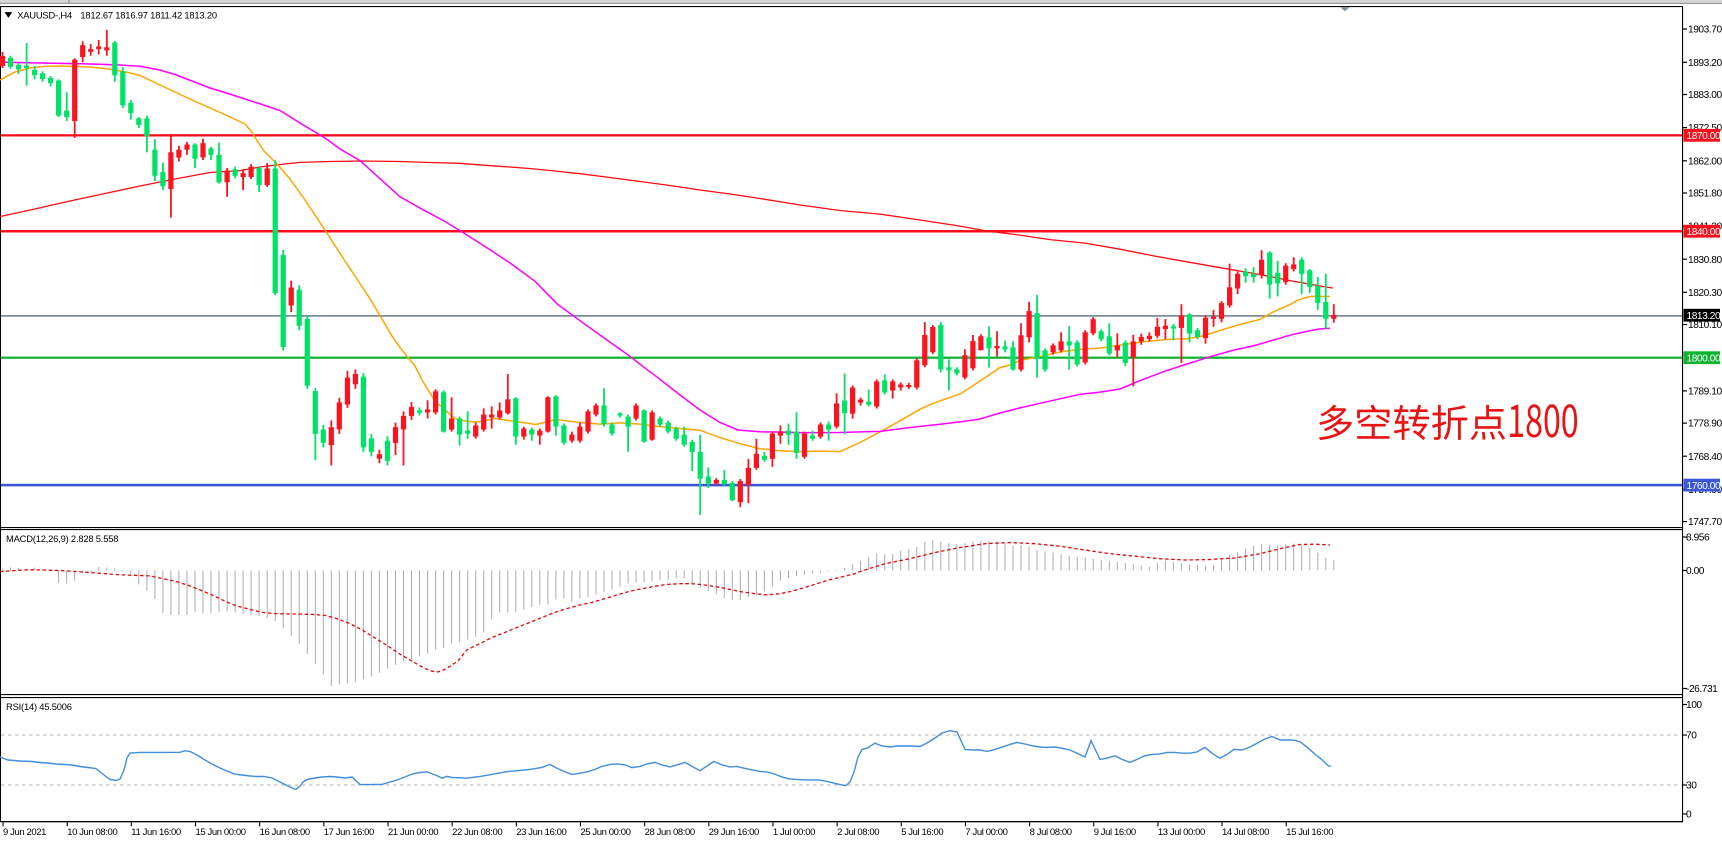  I want to click on svg-text: 29 Jun 16:00, so click(734, 832).